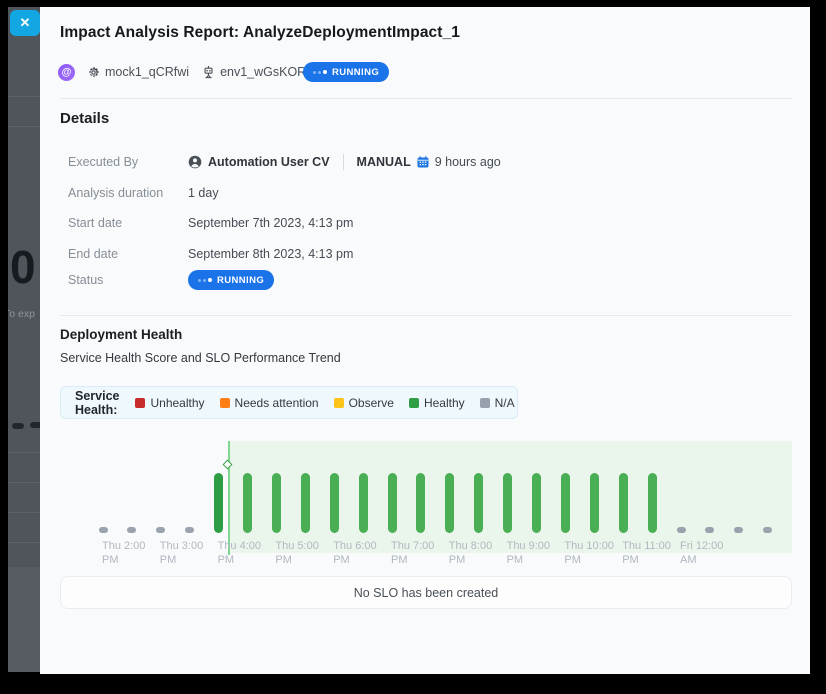 The image size is (826, 694). I want to click on legend-label: N/A, so click(504, 402).